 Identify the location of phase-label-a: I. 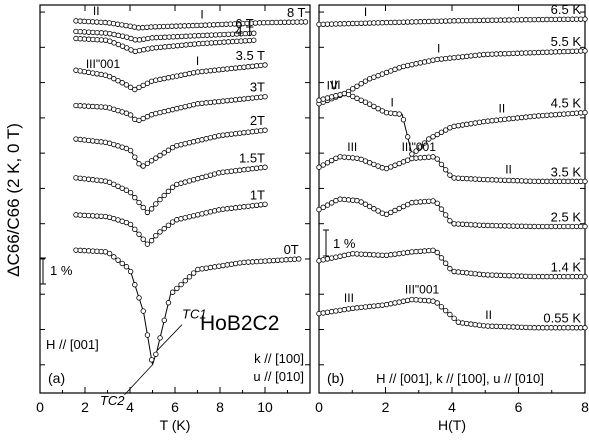
(201, 14).